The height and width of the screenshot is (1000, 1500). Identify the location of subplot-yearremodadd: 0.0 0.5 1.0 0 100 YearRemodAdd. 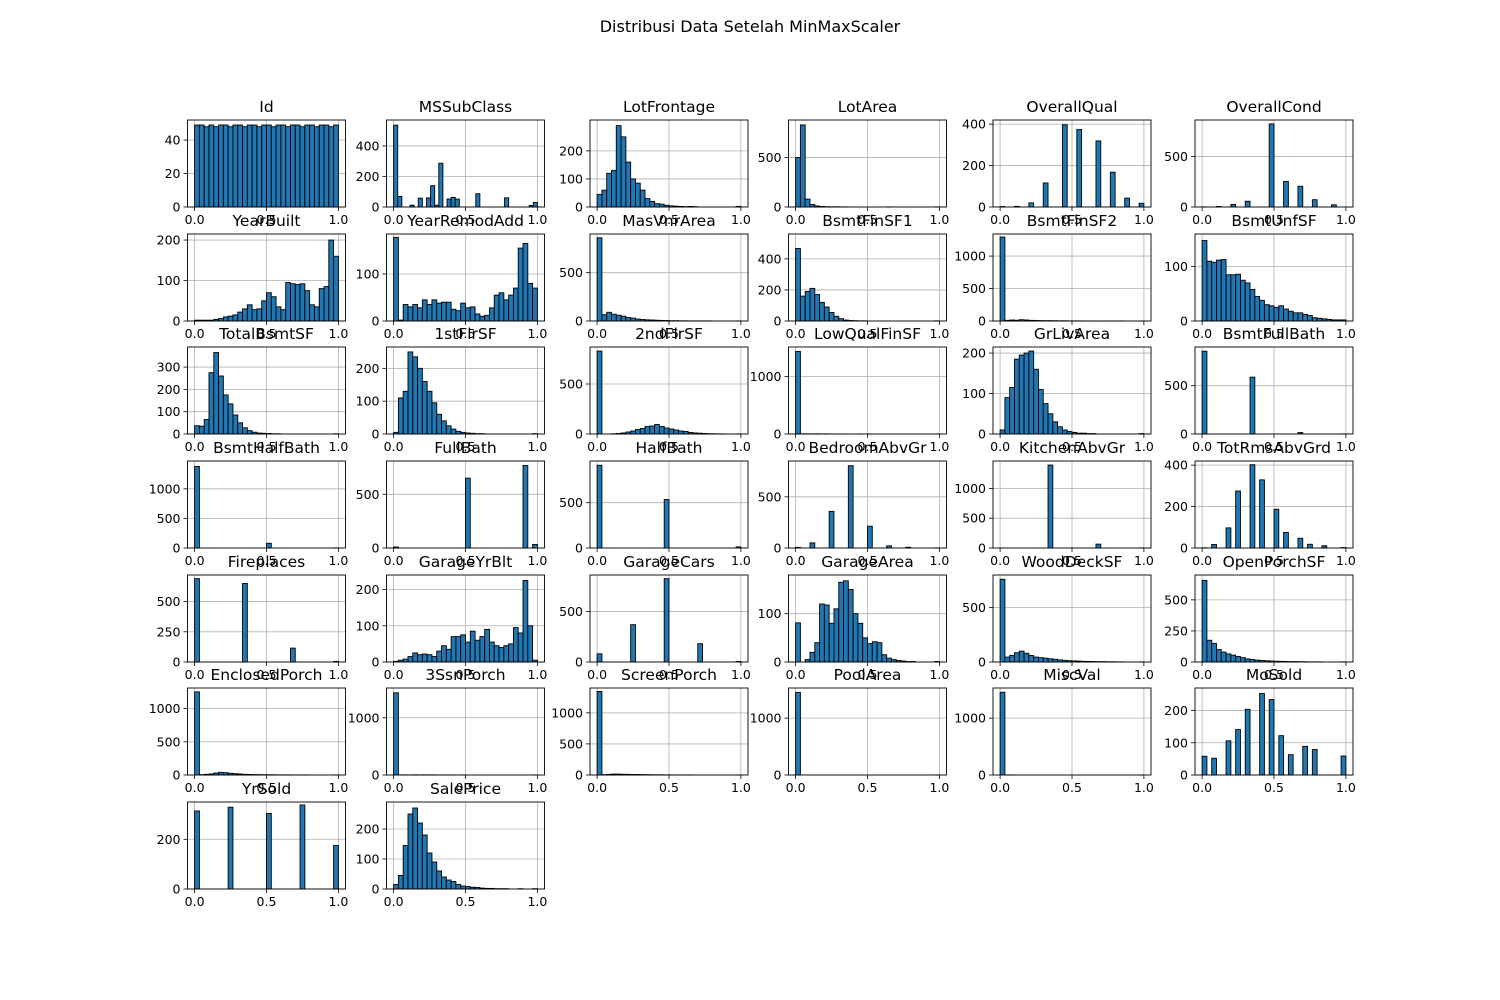
(452, 276).